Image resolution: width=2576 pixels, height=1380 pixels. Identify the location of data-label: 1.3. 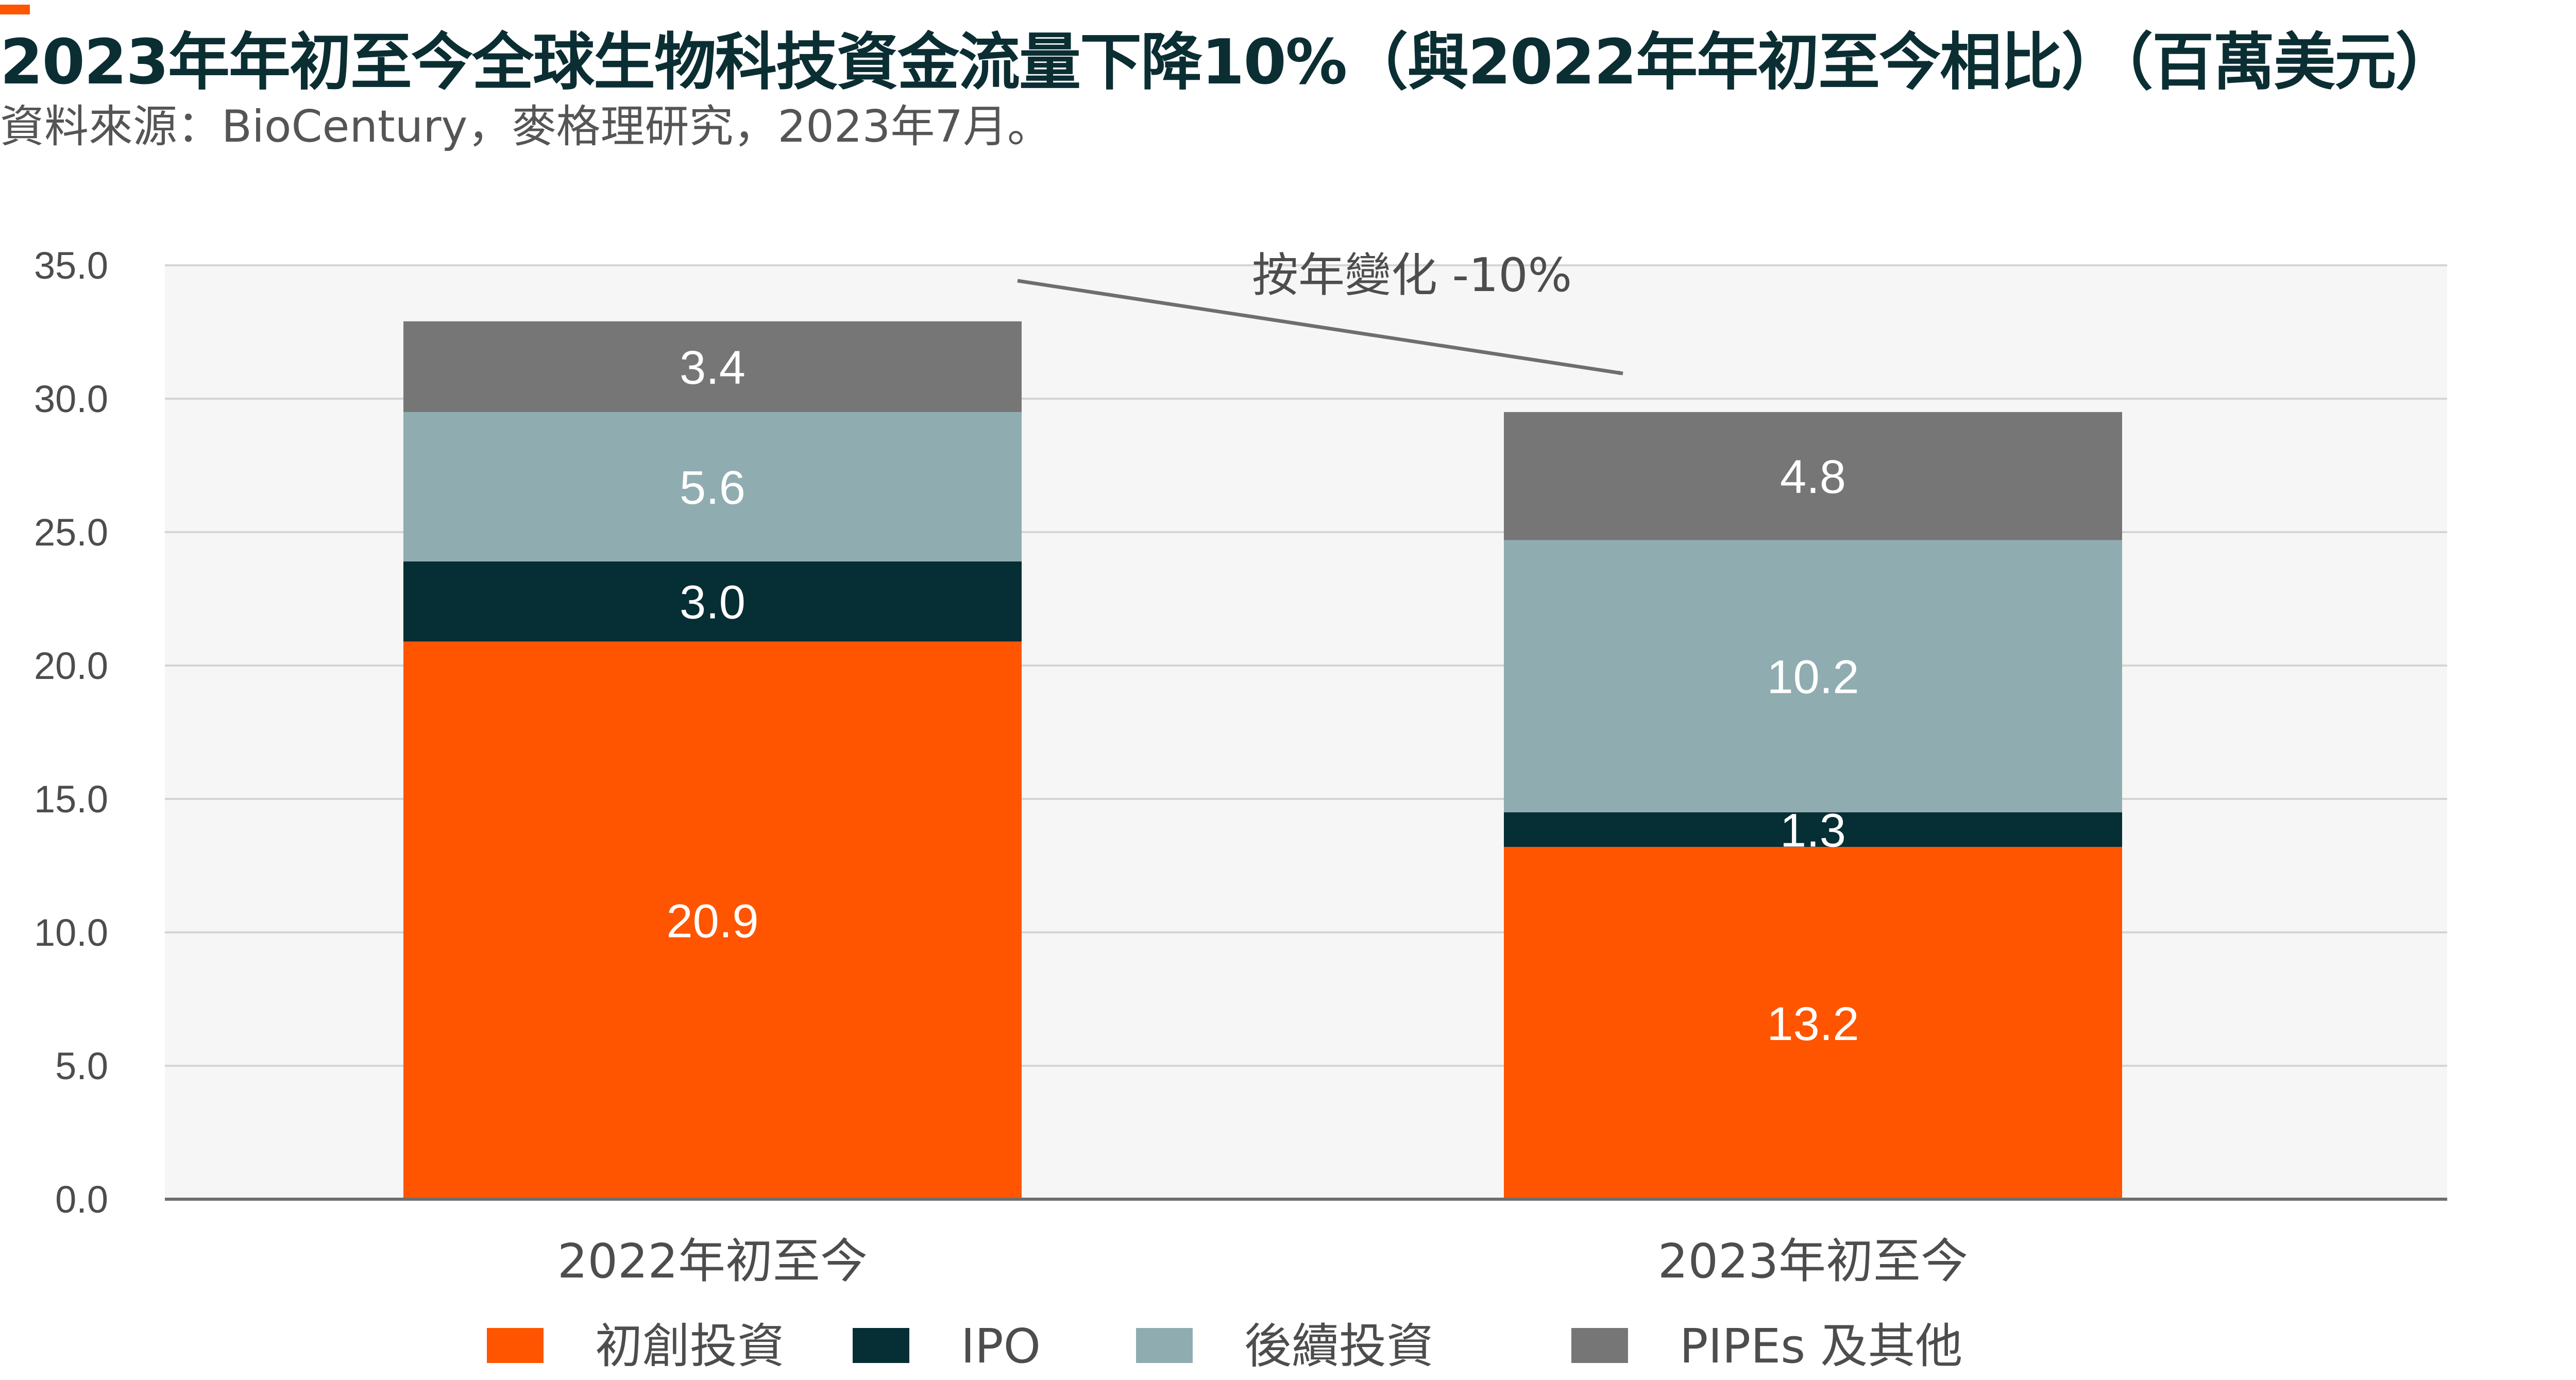
(1813, 831).